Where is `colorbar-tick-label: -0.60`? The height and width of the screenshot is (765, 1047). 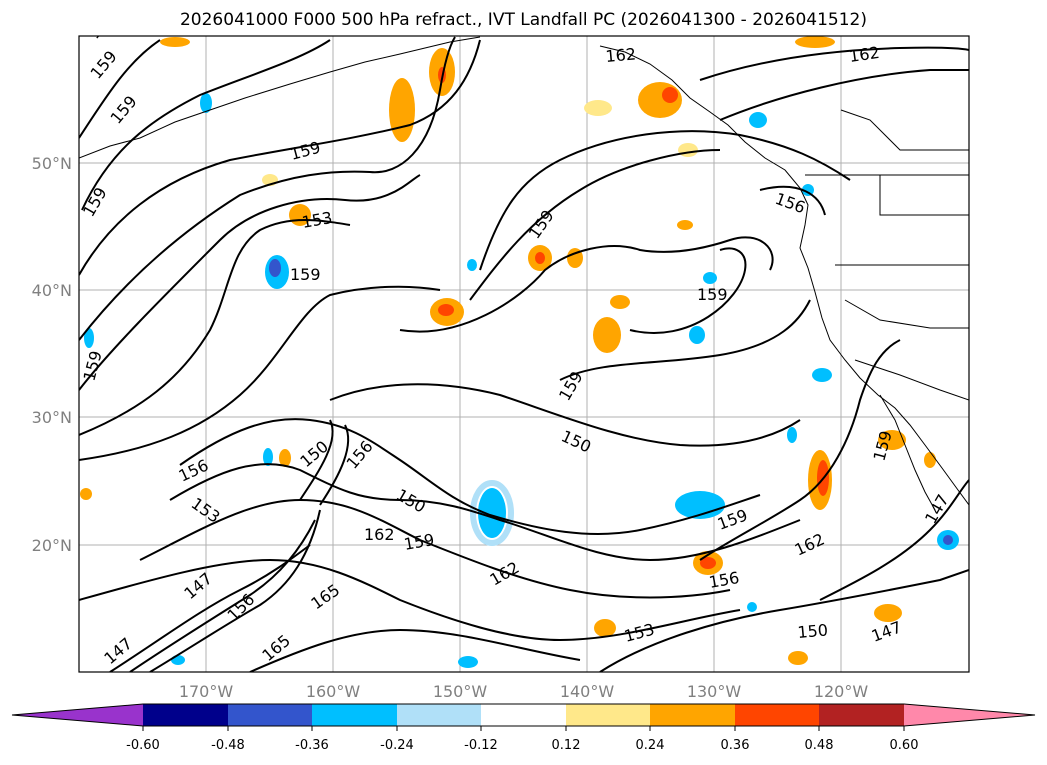 colorbar-tick-label: -0.60 is located at coordinates (143, 745).